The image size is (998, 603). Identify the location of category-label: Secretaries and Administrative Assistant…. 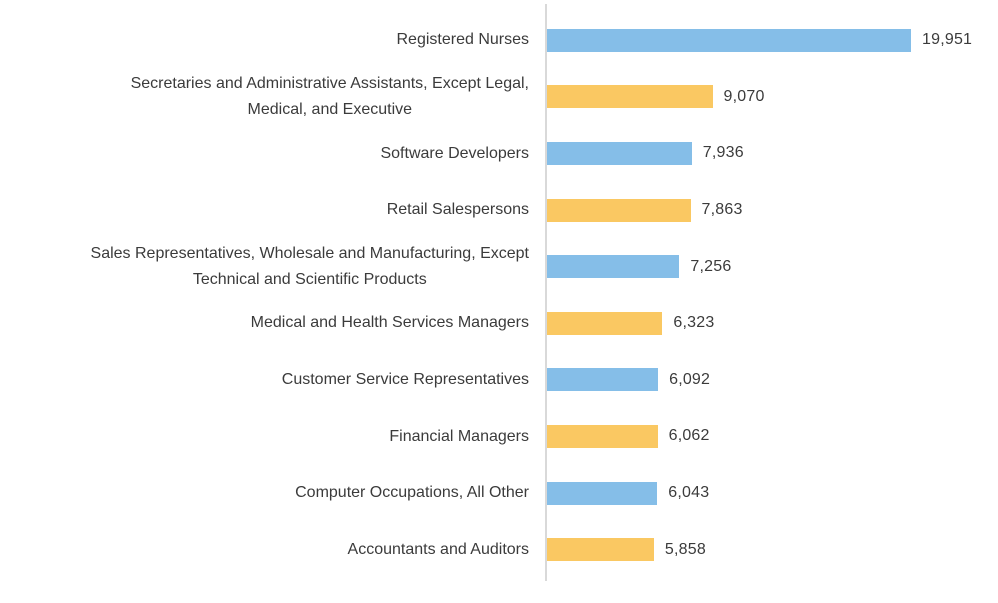
(329, 96).